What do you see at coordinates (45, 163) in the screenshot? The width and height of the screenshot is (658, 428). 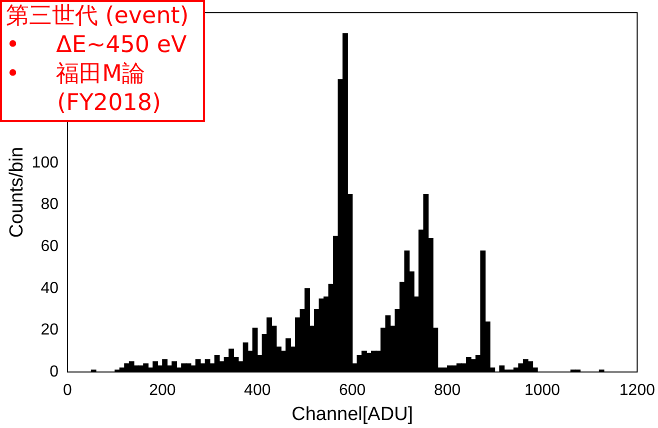 I see `y-tick-label: 100` at bounding box center [45, 163].